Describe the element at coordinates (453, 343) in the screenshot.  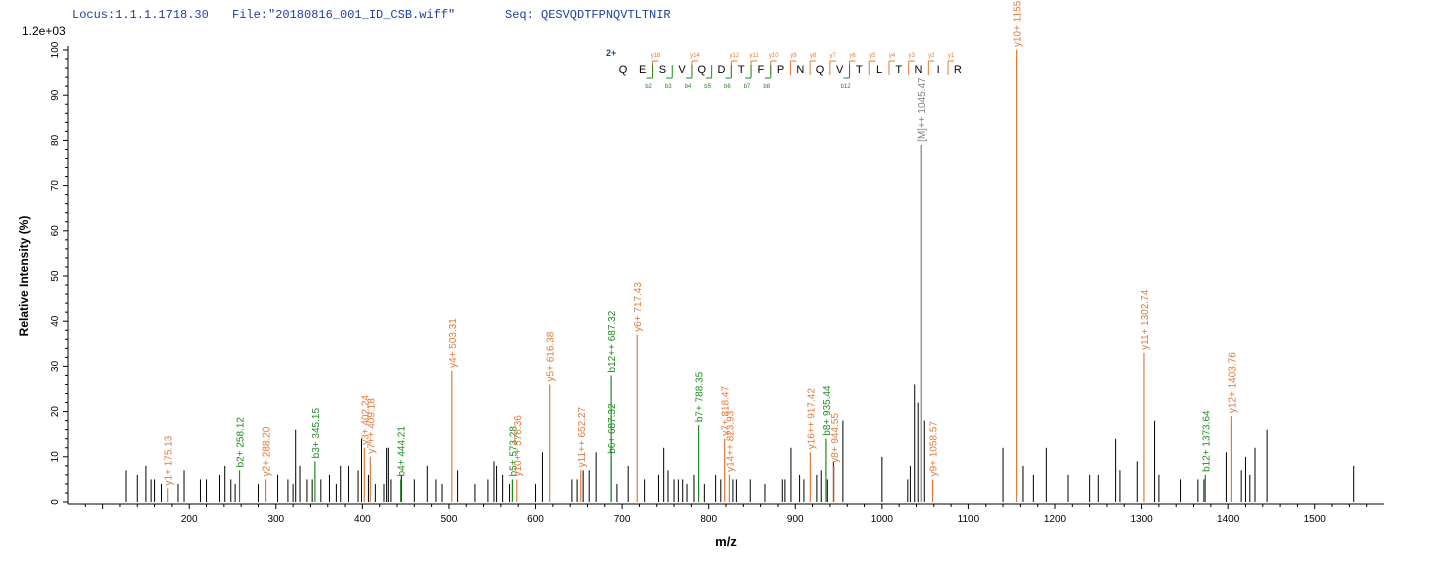
I see `peak-label-y: y4+ 503.31` at that location.